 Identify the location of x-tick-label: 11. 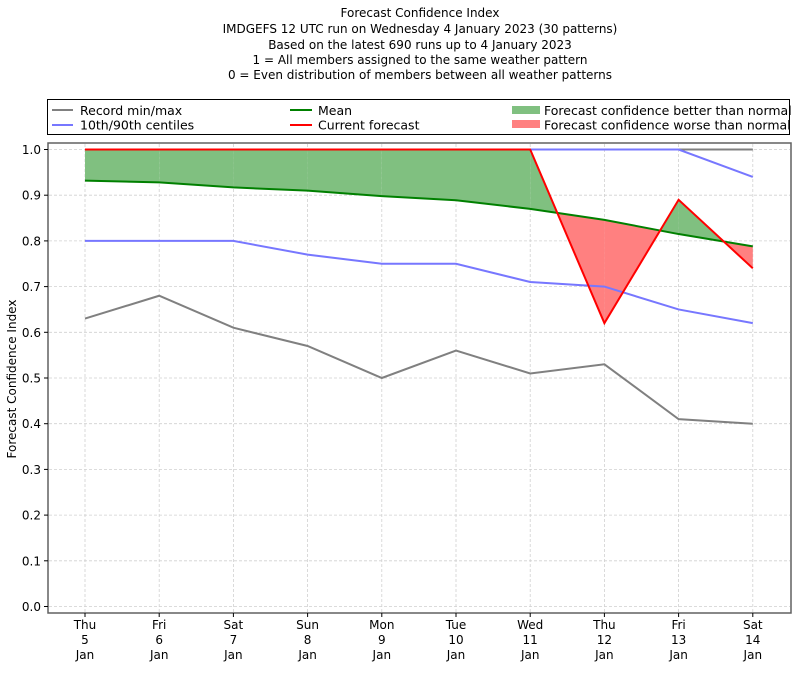
(530, 640).